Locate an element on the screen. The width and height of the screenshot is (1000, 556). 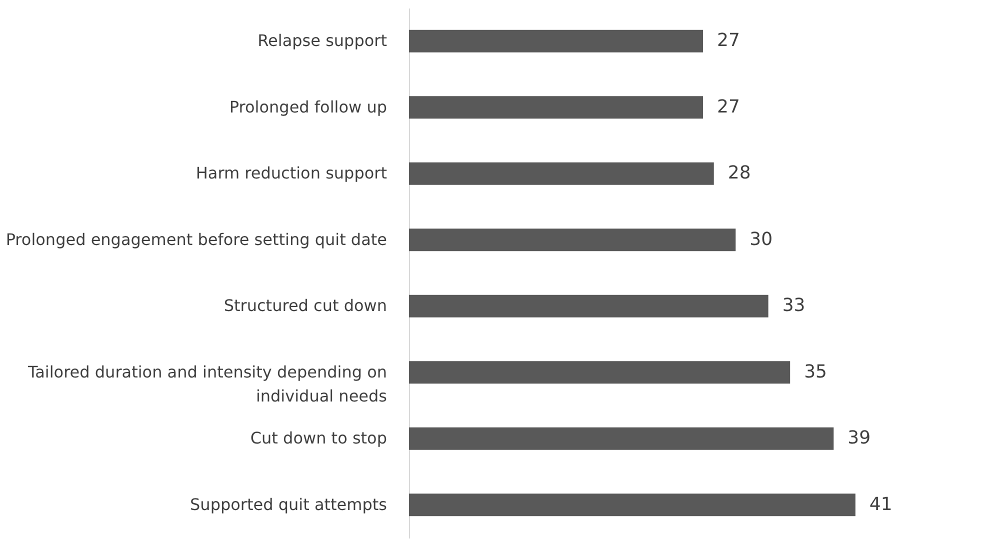
y-tick-label: Prolonged follow up is located at coordinates (308, 106).